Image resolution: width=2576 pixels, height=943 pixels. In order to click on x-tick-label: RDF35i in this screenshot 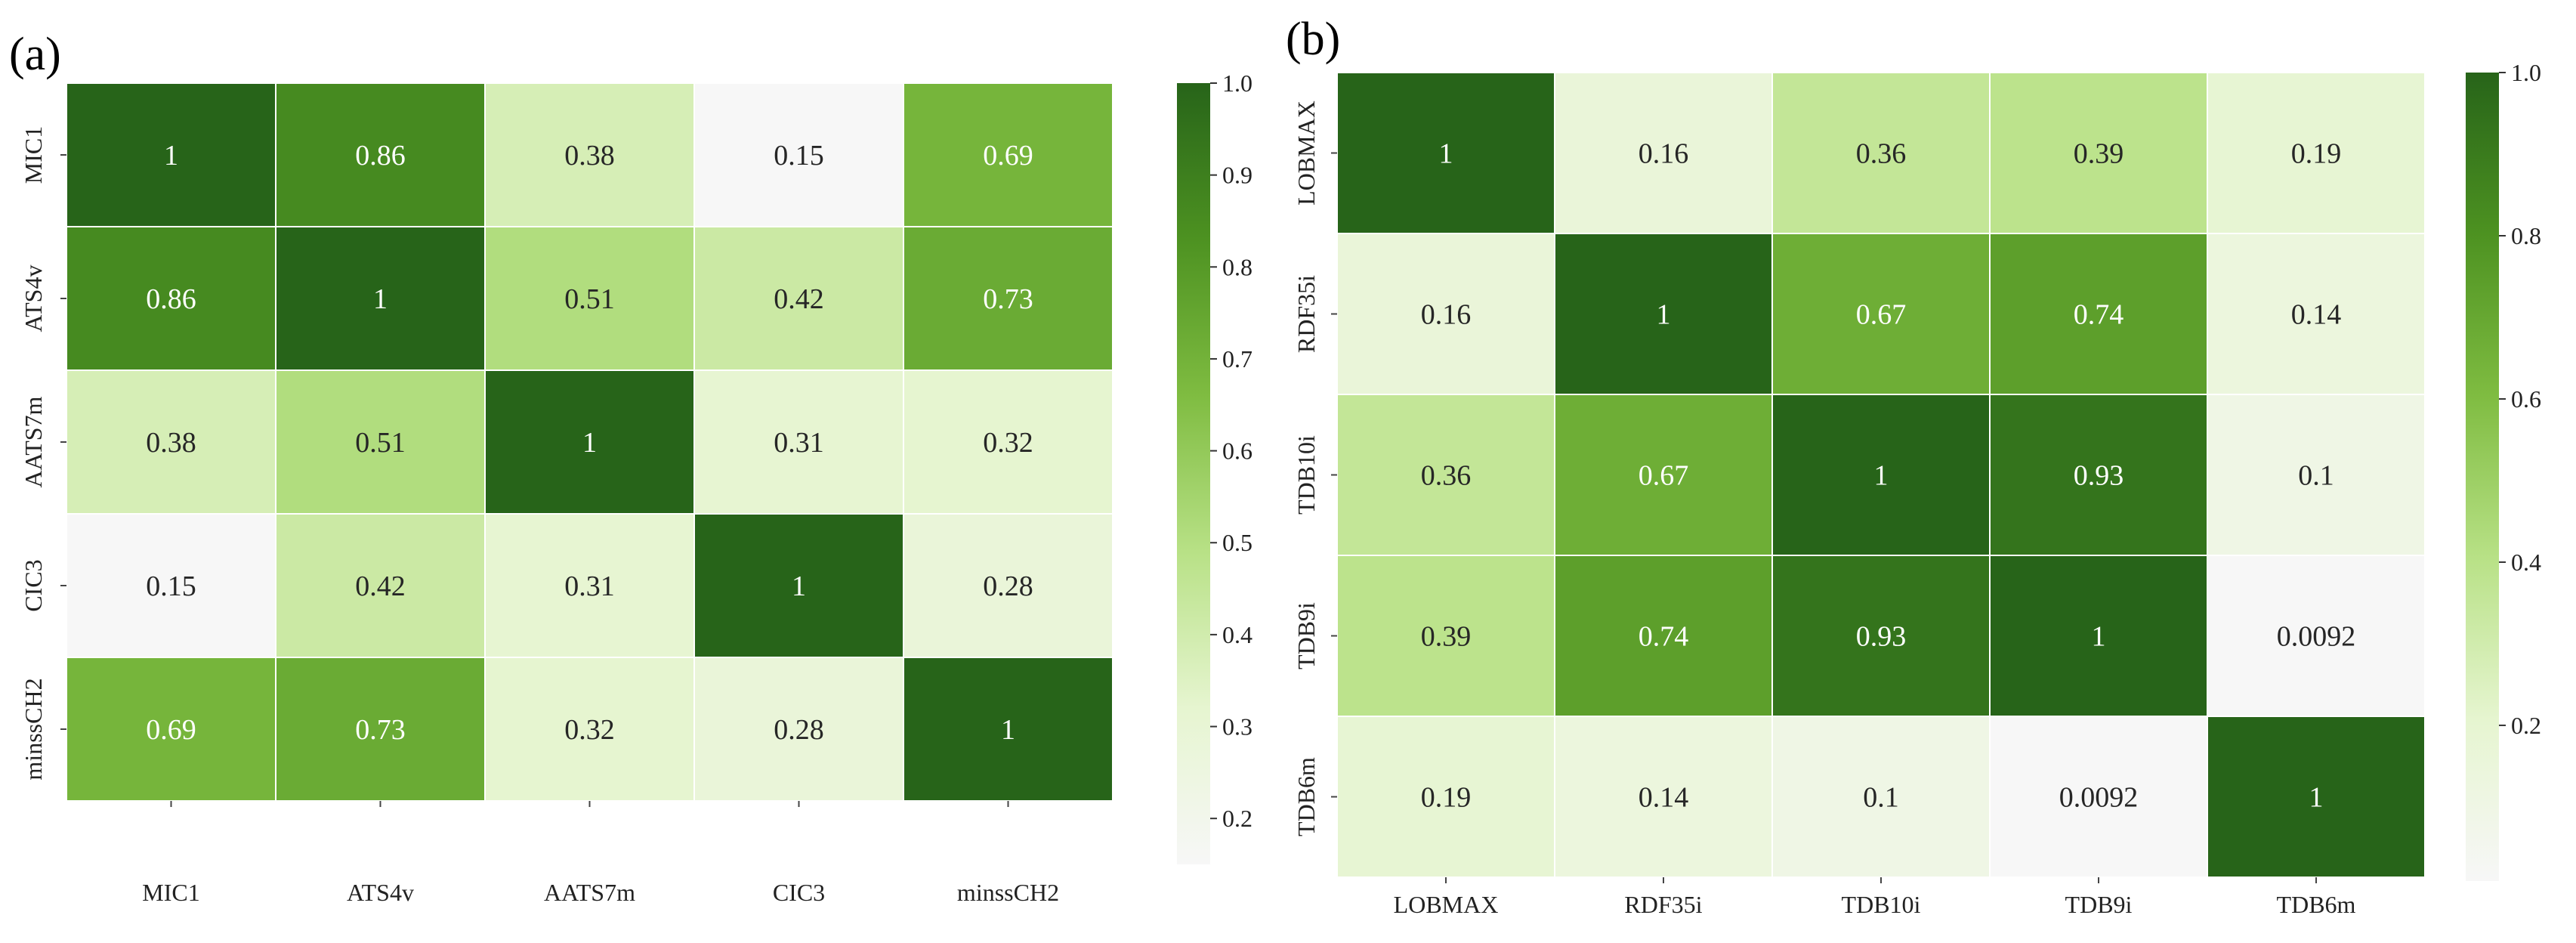, I will do `click(1663, 904)`.